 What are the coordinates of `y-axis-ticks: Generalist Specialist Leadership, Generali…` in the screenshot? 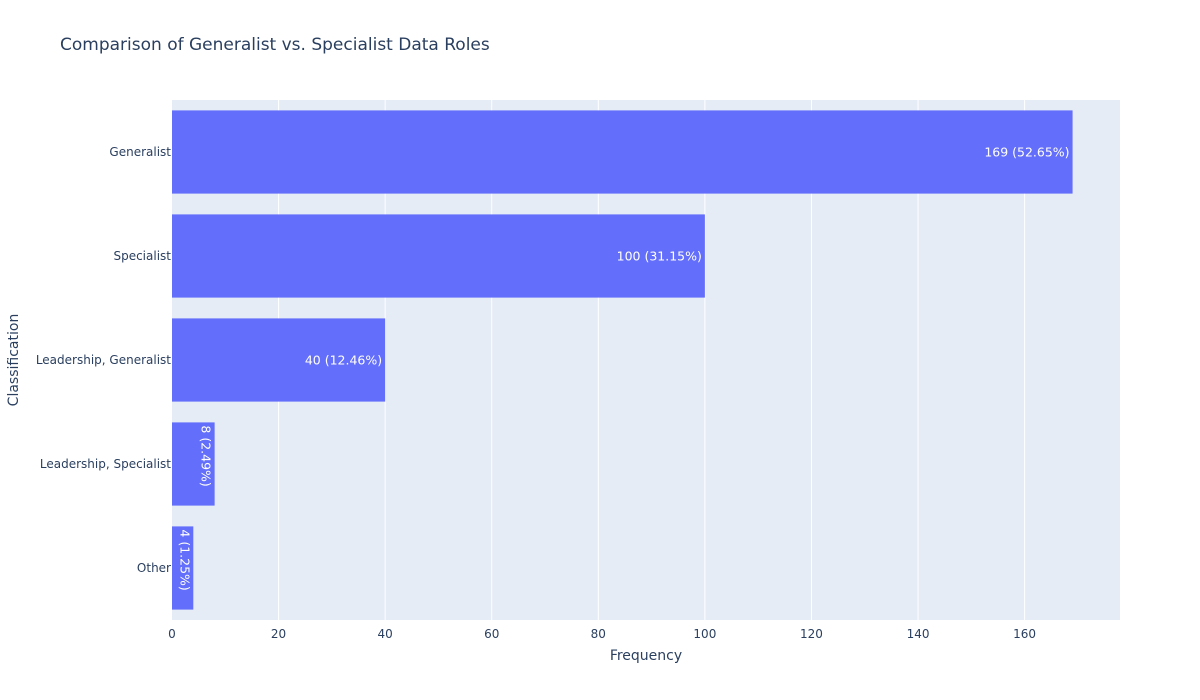 It's located at (103, 360).